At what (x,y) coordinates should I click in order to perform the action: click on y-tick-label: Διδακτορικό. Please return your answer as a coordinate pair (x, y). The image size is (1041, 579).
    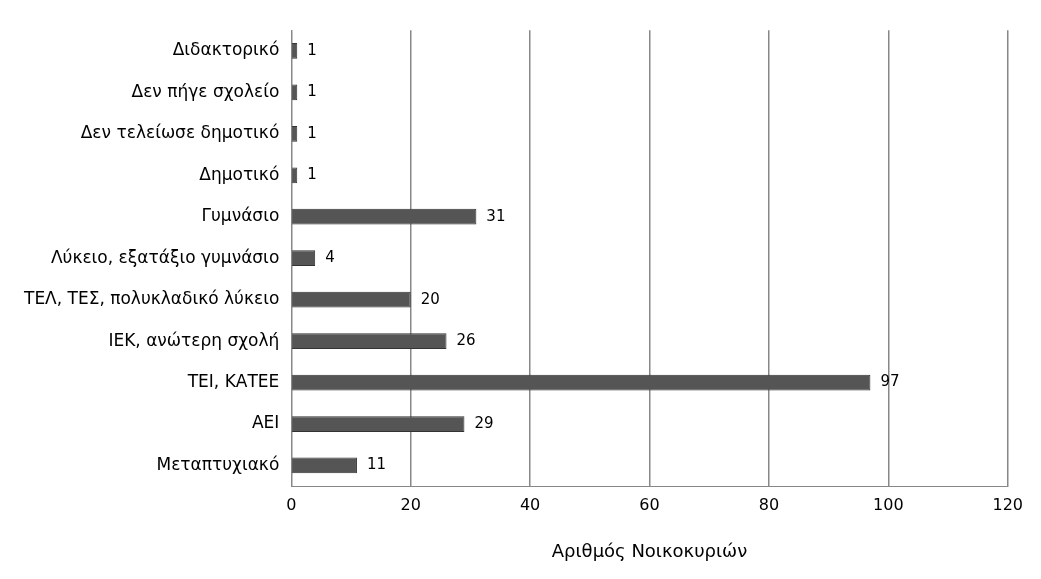
    Looking at the image, I should click on (226, 49).